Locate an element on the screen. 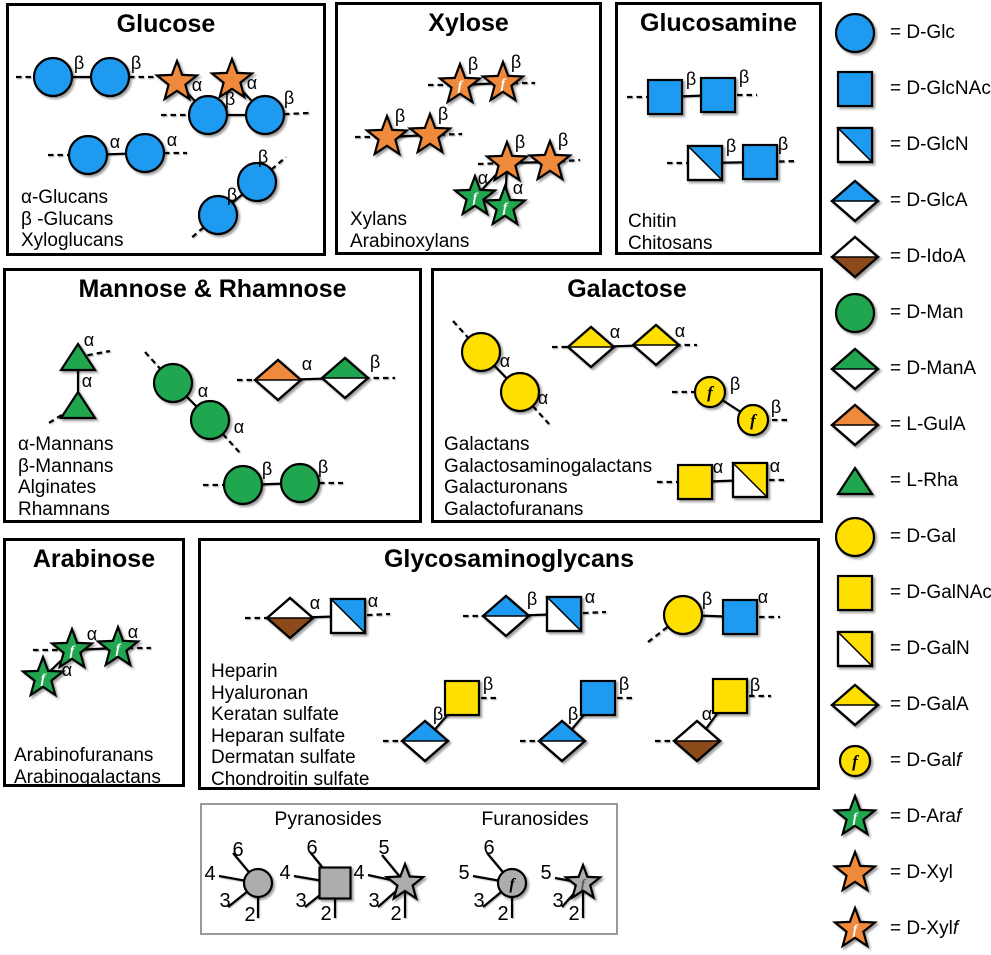 Image resolution: width=991 pixels, height=955 pixels. legend-label-text: = L-Rha is located at coordinates (924, 480).